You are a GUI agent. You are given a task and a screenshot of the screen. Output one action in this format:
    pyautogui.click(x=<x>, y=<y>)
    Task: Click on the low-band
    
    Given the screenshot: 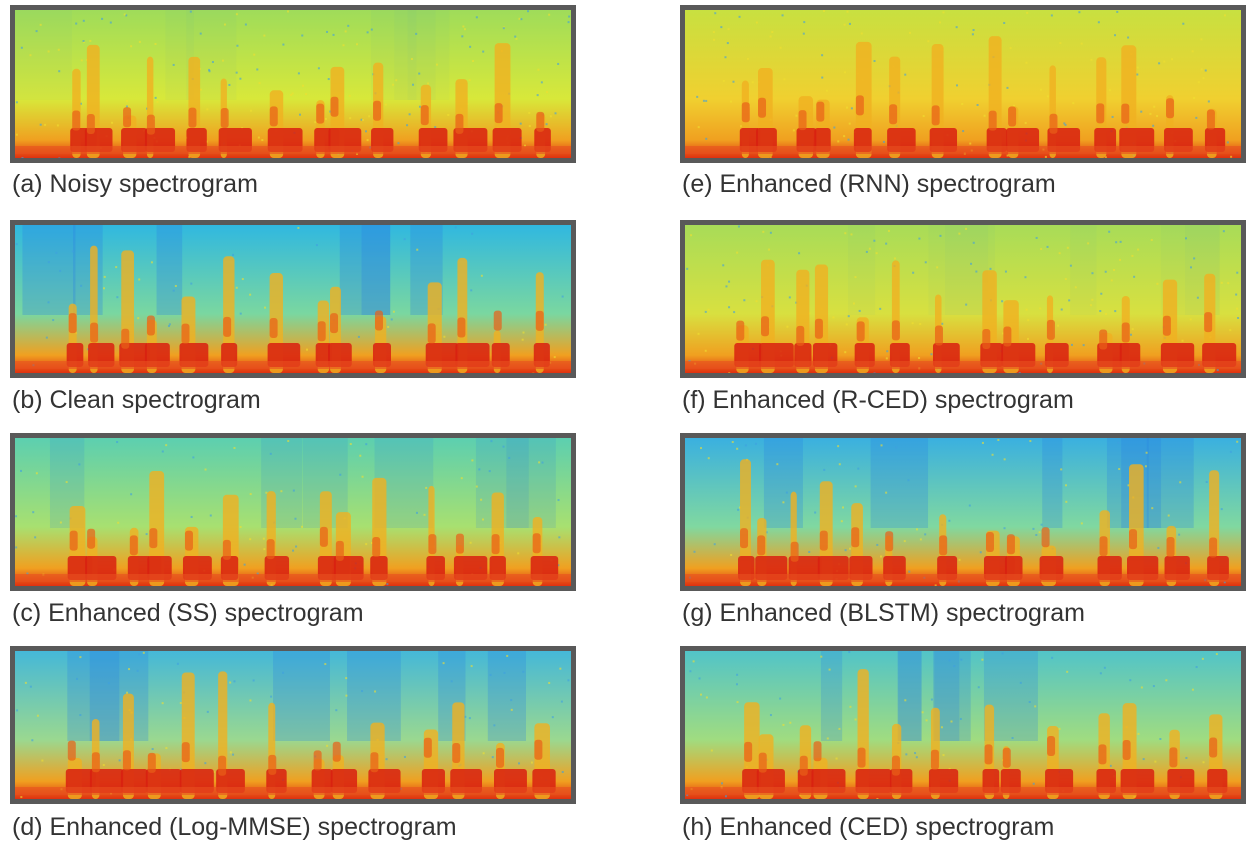 What is the action you would take?
    pyautogui.click(x=963, y=150)
    